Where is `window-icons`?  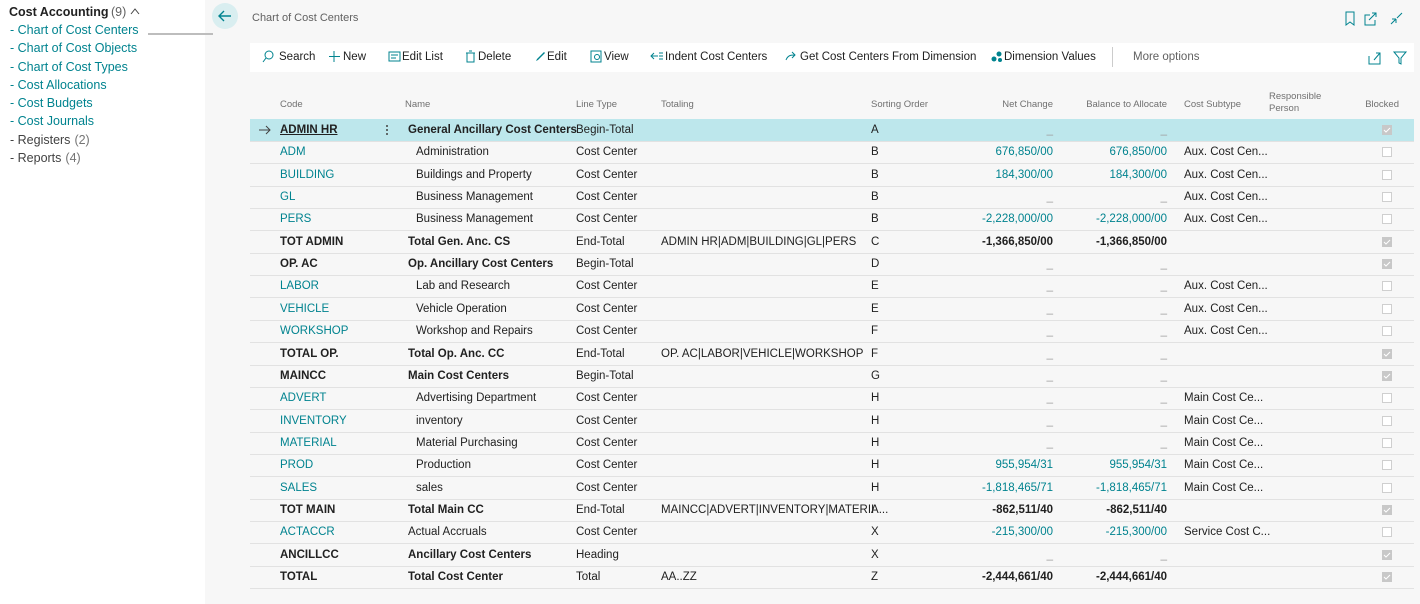
window-icons is located at coordinates (1379, 19).